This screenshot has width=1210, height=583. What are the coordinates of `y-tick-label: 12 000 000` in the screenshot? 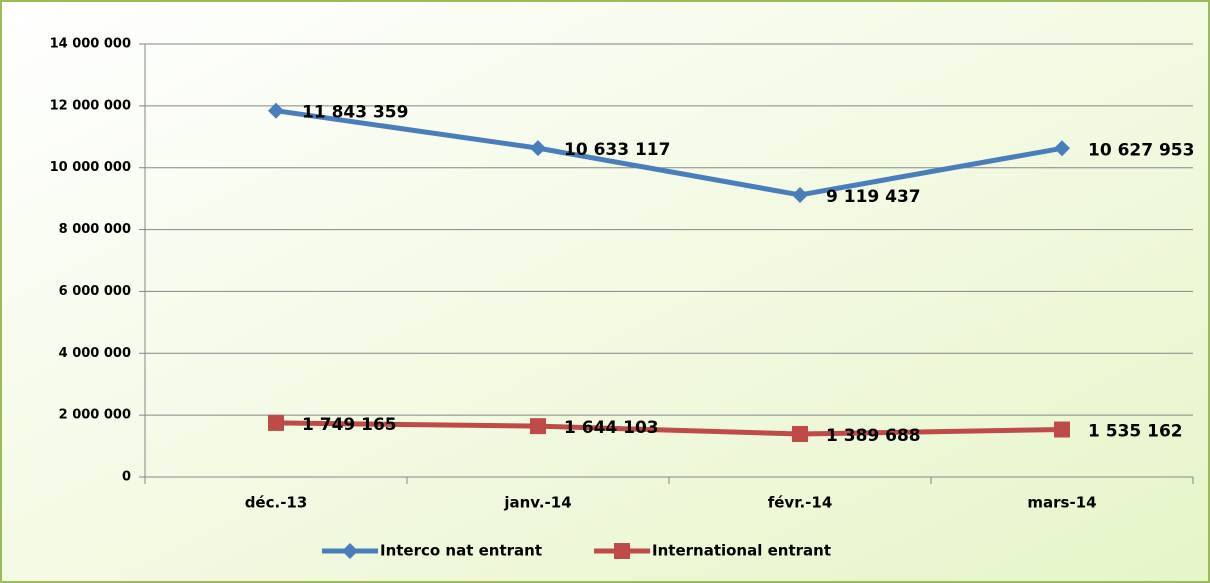 It's located at (90, 105).